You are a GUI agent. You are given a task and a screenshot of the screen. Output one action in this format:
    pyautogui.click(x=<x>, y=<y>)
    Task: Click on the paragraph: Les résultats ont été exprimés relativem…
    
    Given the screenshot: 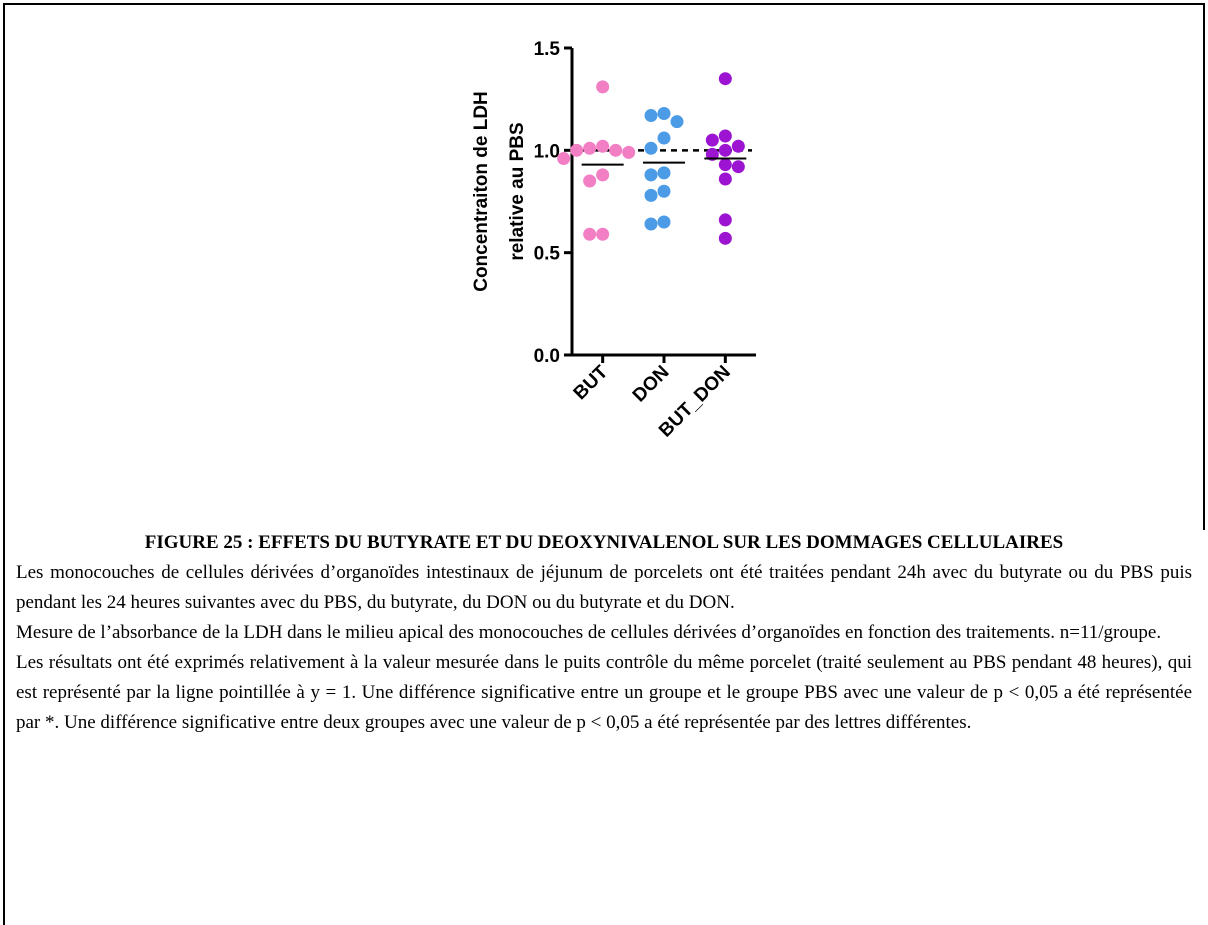 What is the action you would take?
    pyautogui.click(x=604, y=692)
    